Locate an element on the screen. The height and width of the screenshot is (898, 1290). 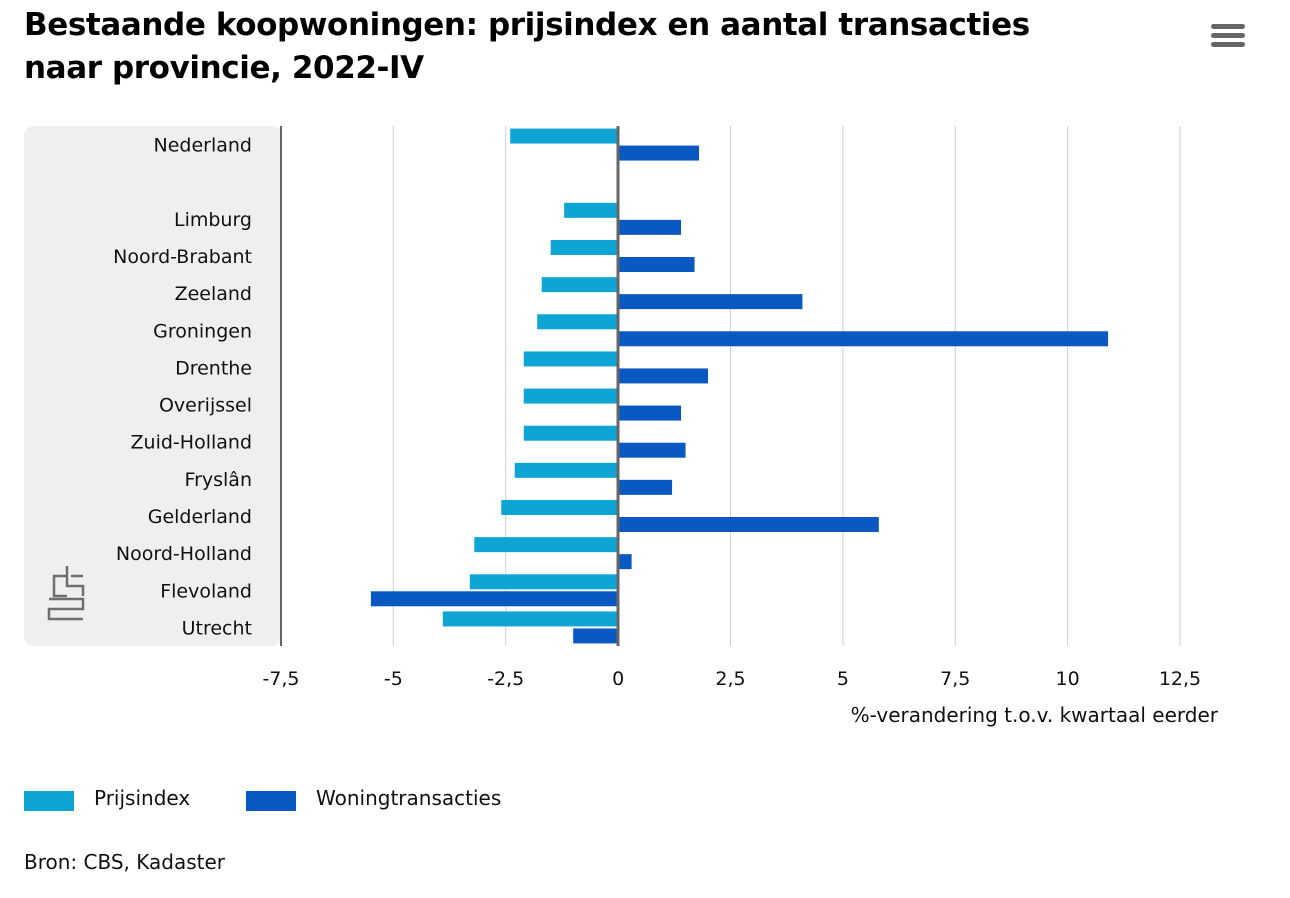
category-label: Noord-Brabant is located at coordinates (182, 257).